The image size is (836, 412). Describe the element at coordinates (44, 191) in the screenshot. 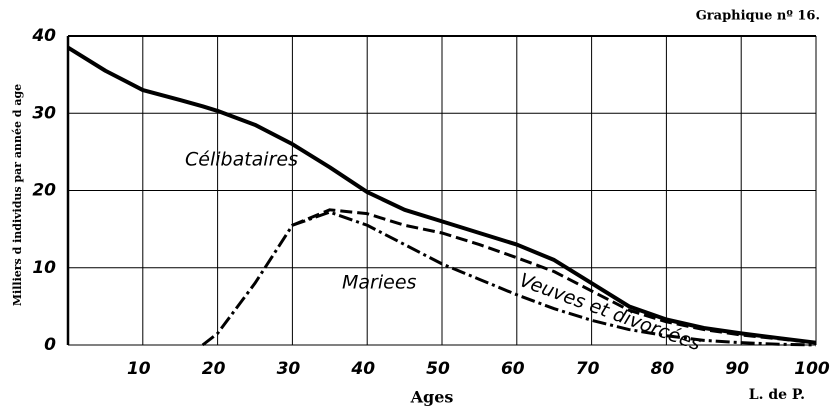

I see `y-tick-label: 20` at that location.